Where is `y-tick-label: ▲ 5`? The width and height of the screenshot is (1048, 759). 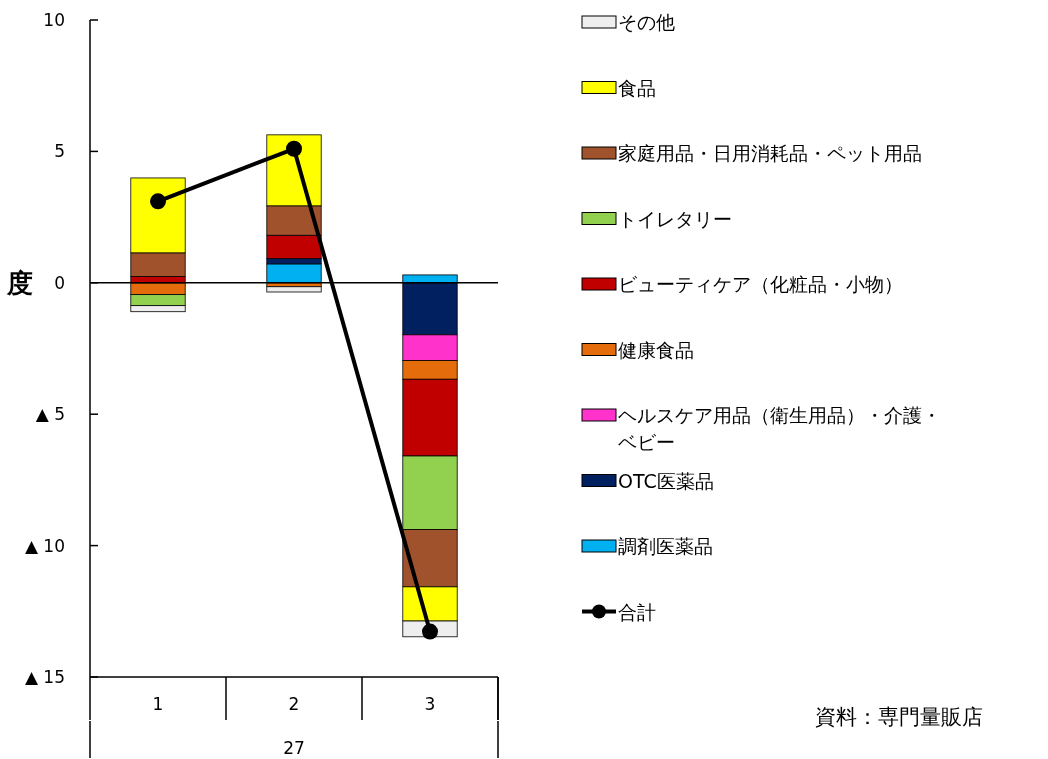
y-tick-label: ▲ 5 is located at coordinates (50, 414).